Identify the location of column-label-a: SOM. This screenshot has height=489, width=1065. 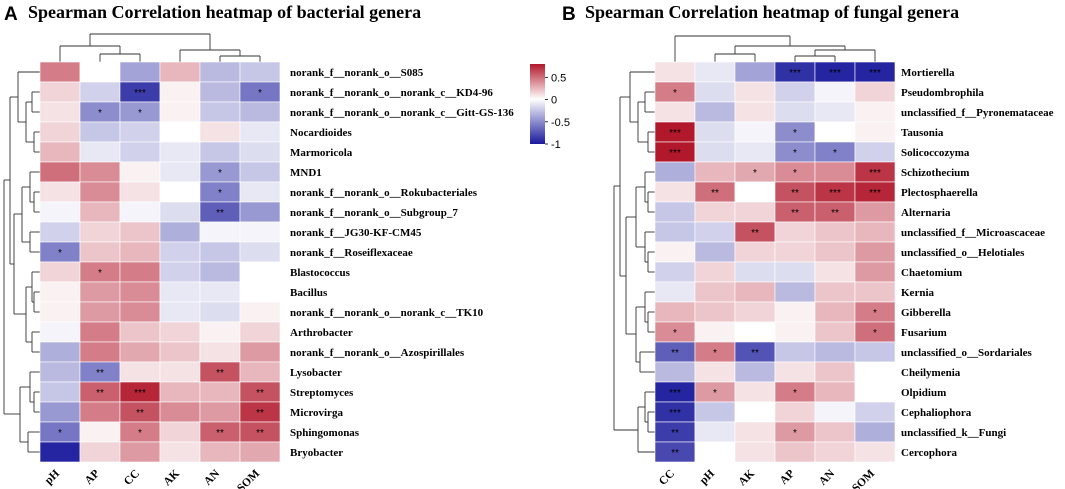
(248, 478).